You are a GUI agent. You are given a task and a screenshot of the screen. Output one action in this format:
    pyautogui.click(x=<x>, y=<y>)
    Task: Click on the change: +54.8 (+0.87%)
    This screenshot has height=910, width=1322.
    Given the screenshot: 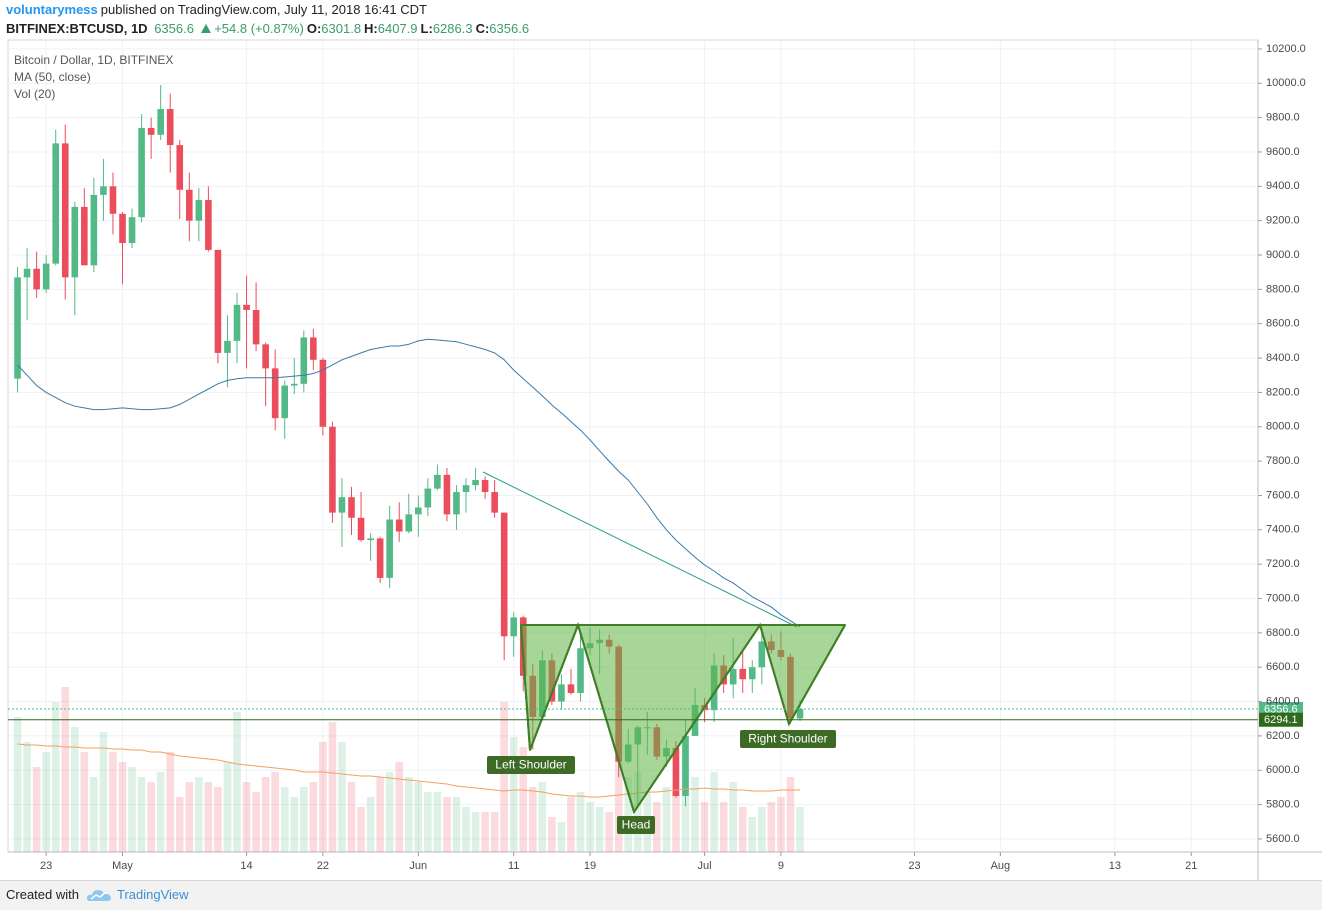 What is the action you would take?
    pyautogui.click(x=259, y=28)
    